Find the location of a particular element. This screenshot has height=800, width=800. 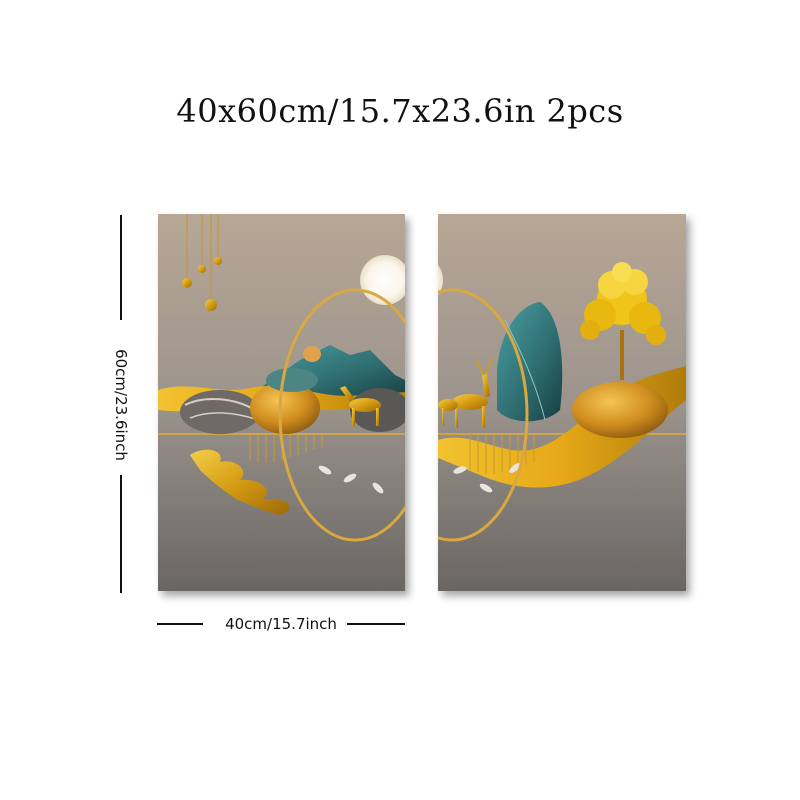

silver-fish-left is located at coordinates (351, 479).